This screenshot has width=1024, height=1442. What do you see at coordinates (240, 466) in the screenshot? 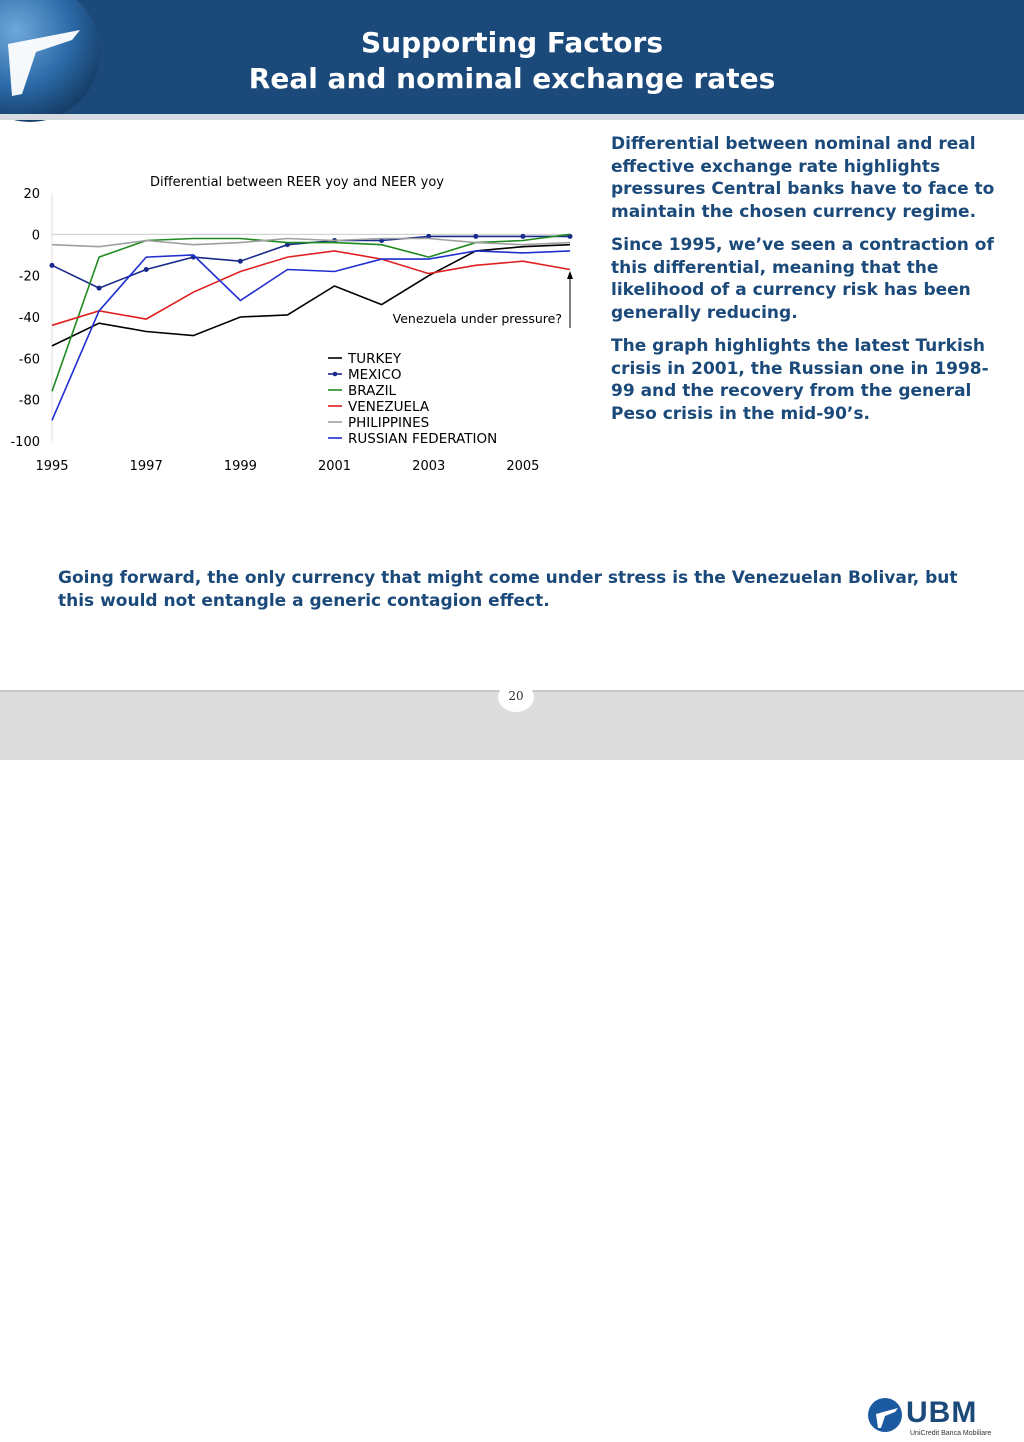
I see `x-tick-label: 1999` at bounding box center [240, 466].